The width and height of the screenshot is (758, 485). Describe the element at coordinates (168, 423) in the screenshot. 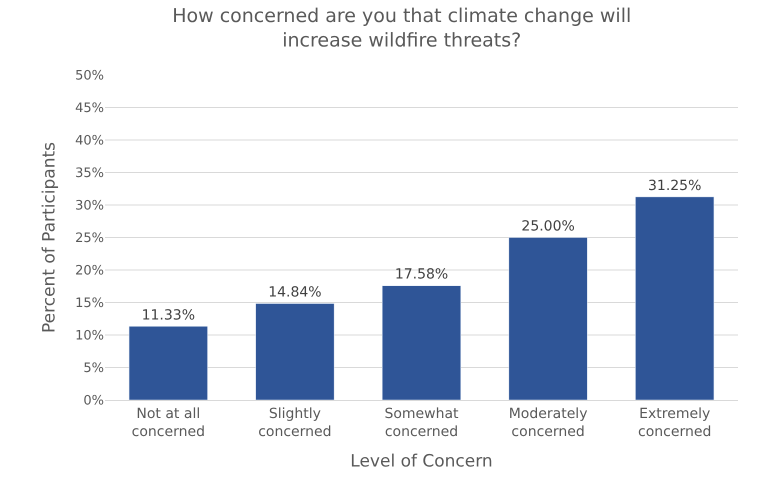

I see `x-tick-label: Not at all concerned` at that location.